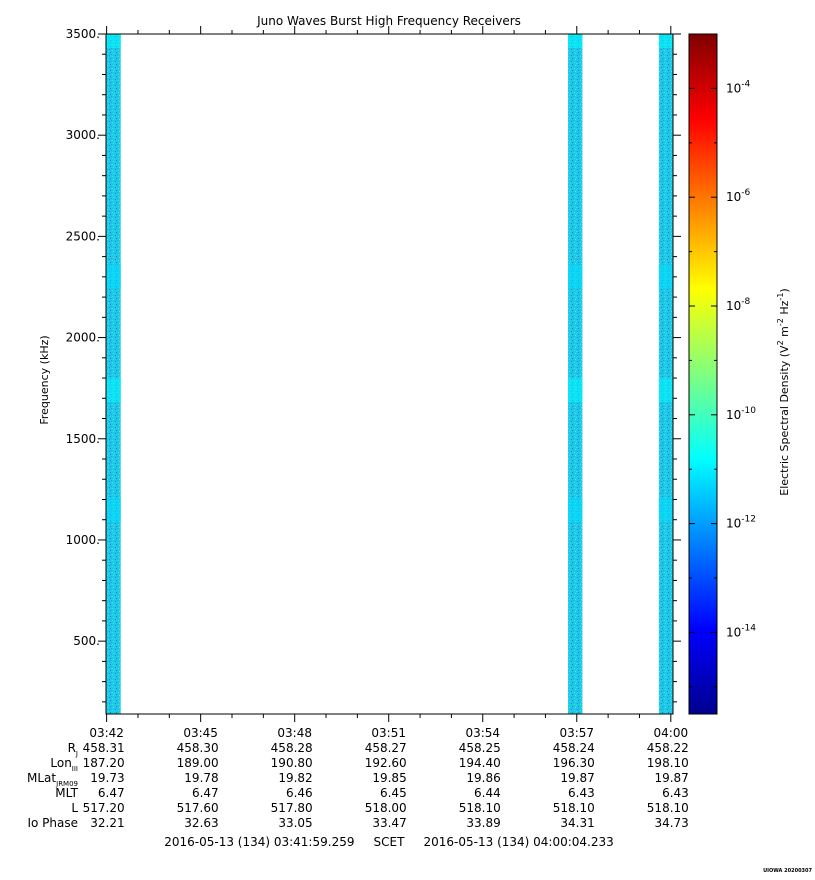 This screenshot has width=815, height=880. Describe the element at coordinates (83, 236) in the screenshot. I see `y-tick-label: 2500.` at that location.